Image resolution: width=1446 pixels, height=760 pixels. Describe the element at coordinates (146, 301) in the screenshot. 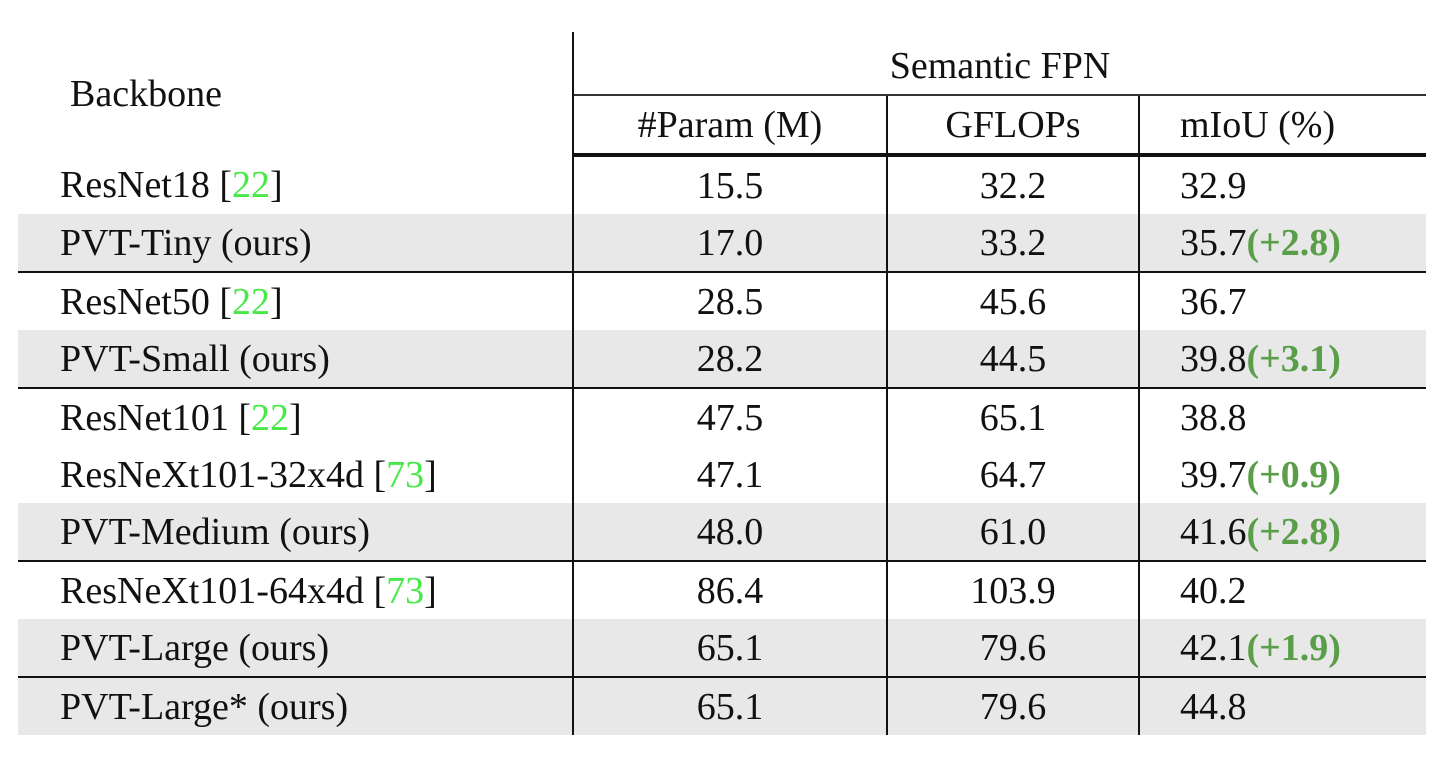

I see `backbone-name: ResNet50 [` at that location.